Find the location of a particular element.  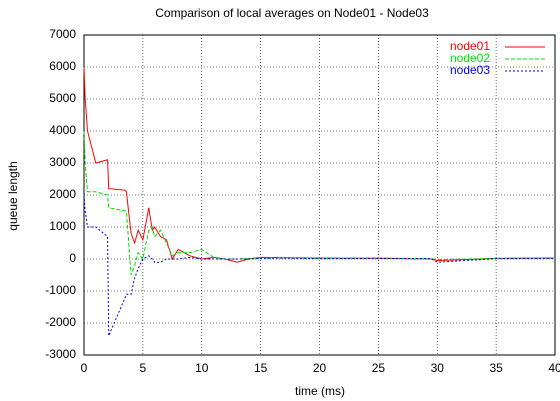

x-tick-label: 10 is located at coordinates (202, 368).